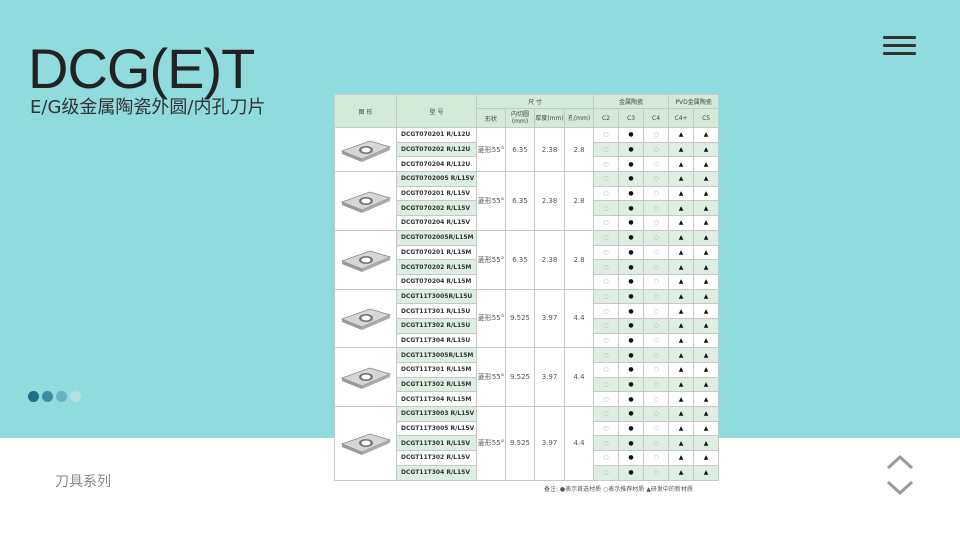 The height and width of the screenshot is (540, 960). Describe the element at coordinates (618, 489) in the screenshot. I see `table-legend: 备注: ●表示首选材质 ○表示推荐材质 ▲研发中的新材质` at that location.